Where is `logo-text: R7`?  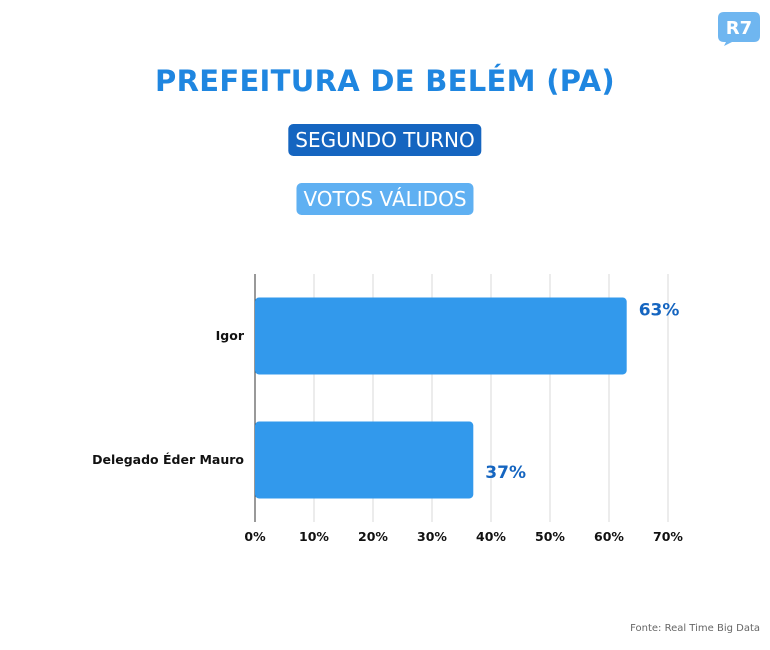 logo-text: R7 is located at coordinates (739, 28).